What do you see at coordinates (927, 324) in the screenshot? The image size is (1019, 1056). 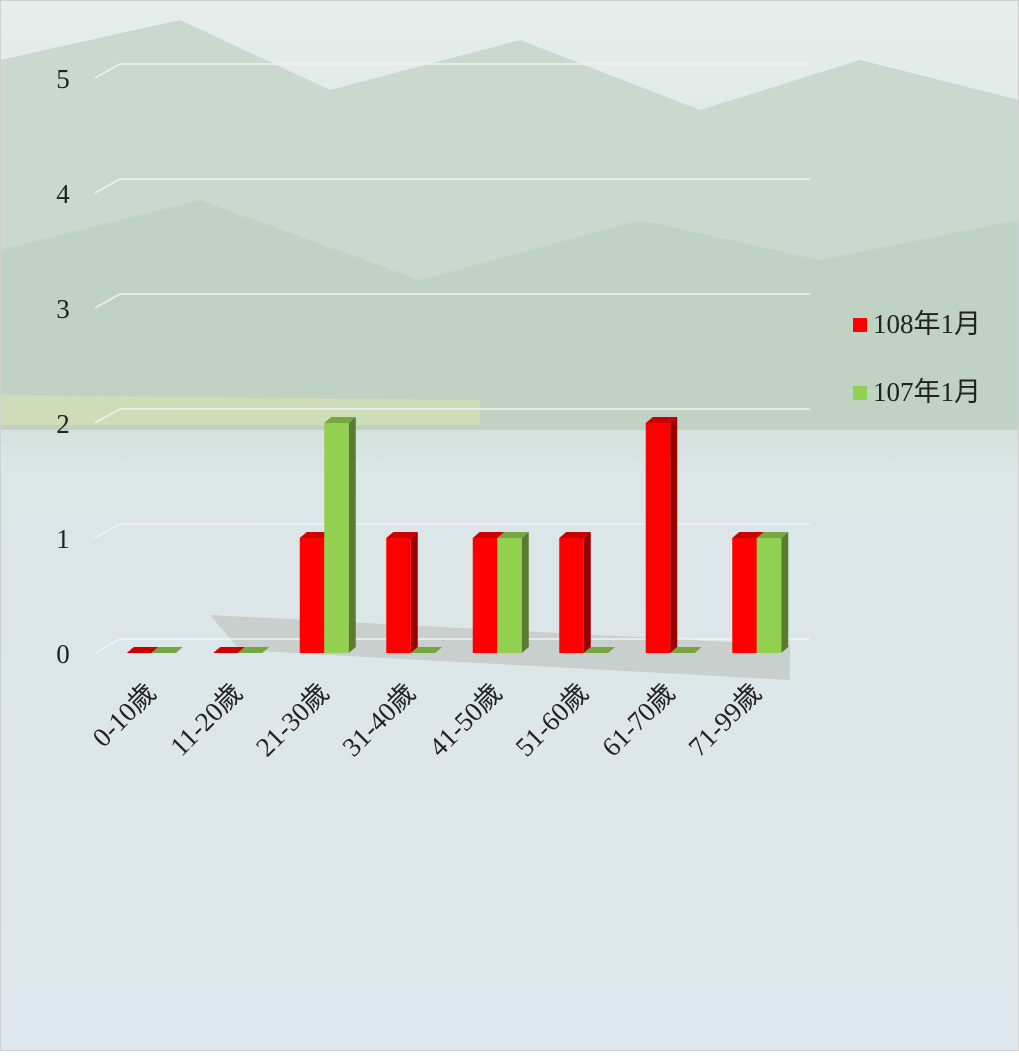 I see `legend-label: 108年1月` at bounding box center [927, 324].